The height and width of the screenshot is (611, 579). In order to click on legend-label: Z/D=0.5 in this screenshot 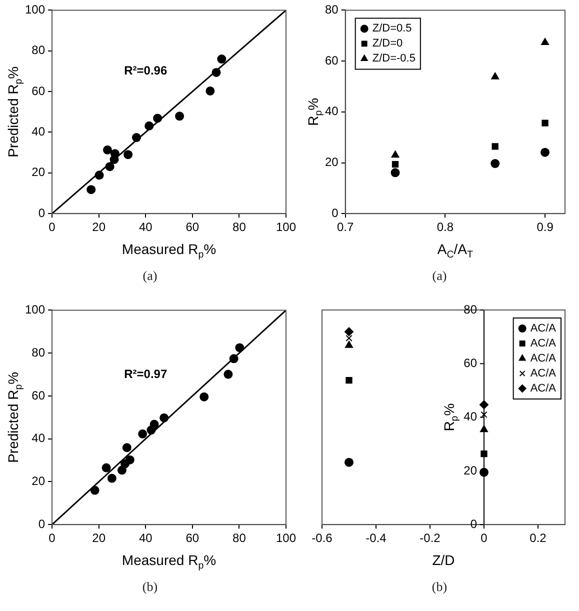, I will do `click(392, 28)`.